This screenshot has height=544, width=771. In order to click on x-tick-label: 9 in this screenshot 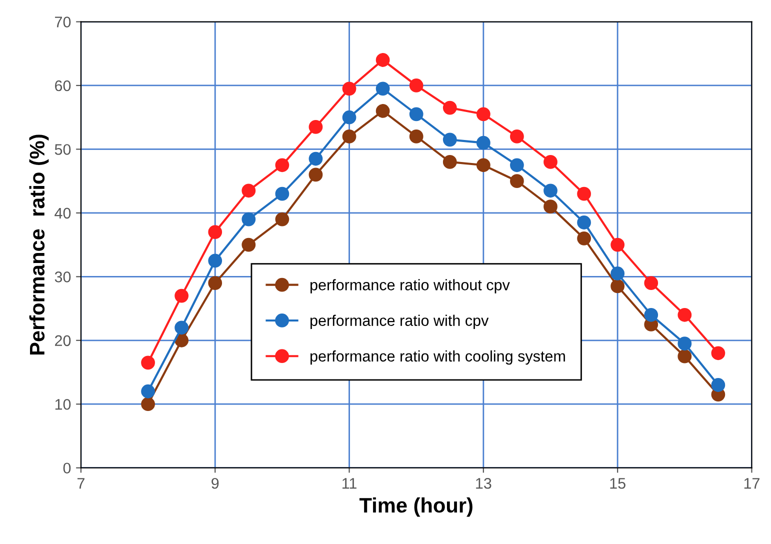, I will do `click(215, 483)`.